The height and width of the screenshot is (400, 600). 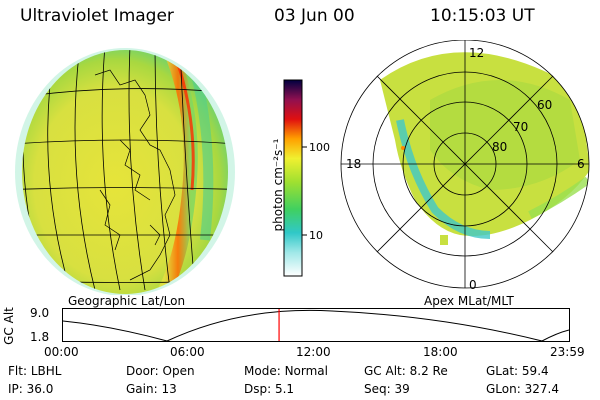 I want to click on info-value: 59.4, so click(x=535, y=371).